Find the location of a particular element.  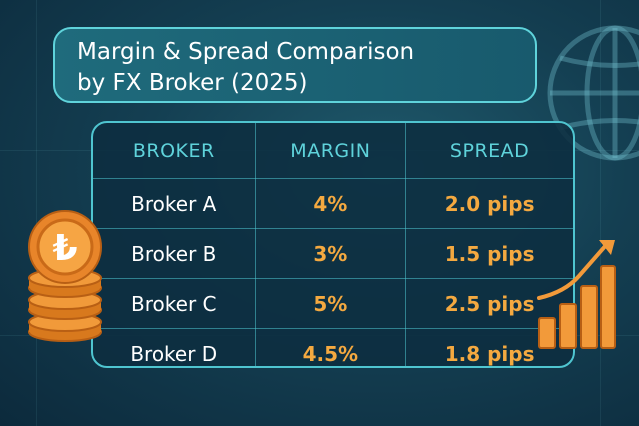

spread-value: 2.0 pips is located at coordinates (489, 203).